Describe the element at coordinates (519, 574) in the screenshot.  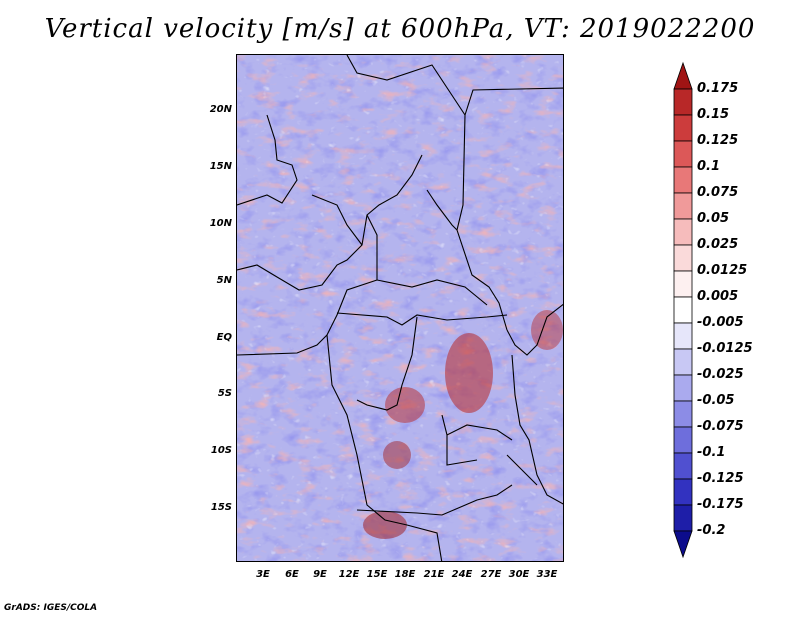
I see `lon-label: 30E` at that location.